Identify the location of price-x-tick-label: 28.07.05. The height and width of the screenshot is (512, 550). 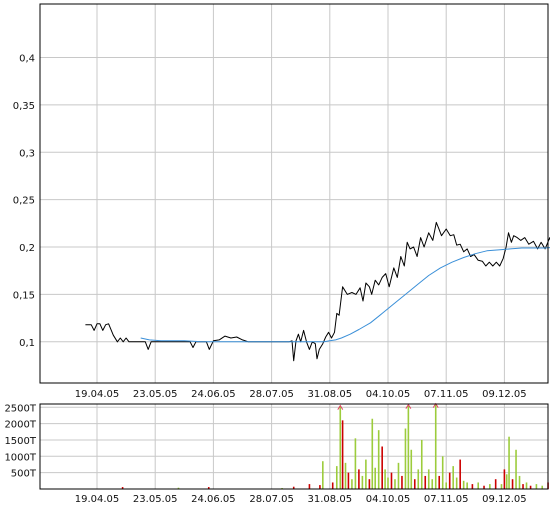
(271, 394).